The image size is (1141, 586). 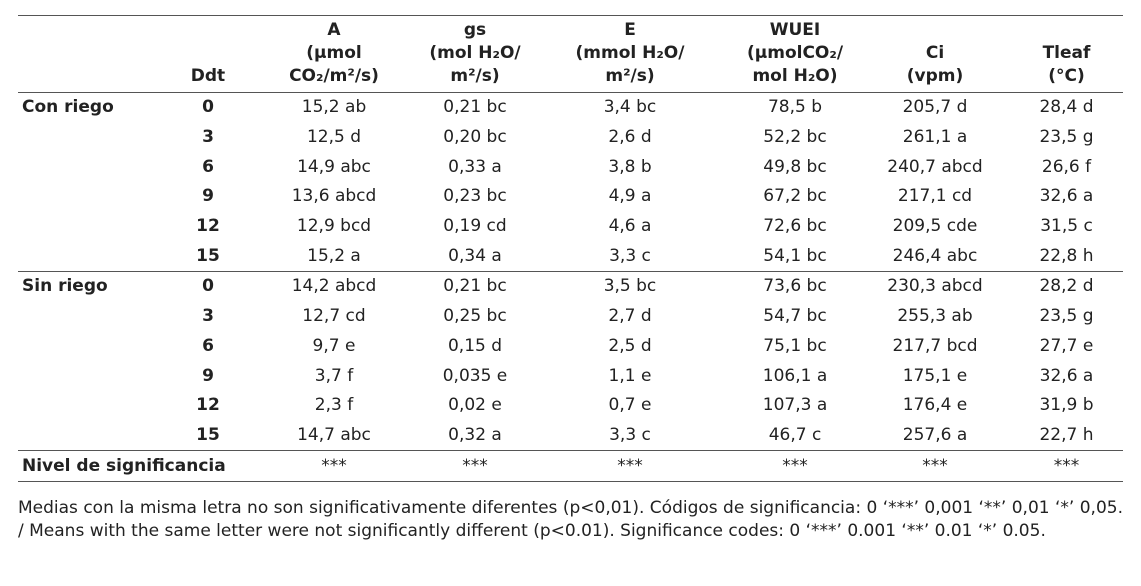 What do you see at coordinates (795, 255) in the screenshot?
I see `value-cell: 54,1 bc` at bounding box center [795, 255].